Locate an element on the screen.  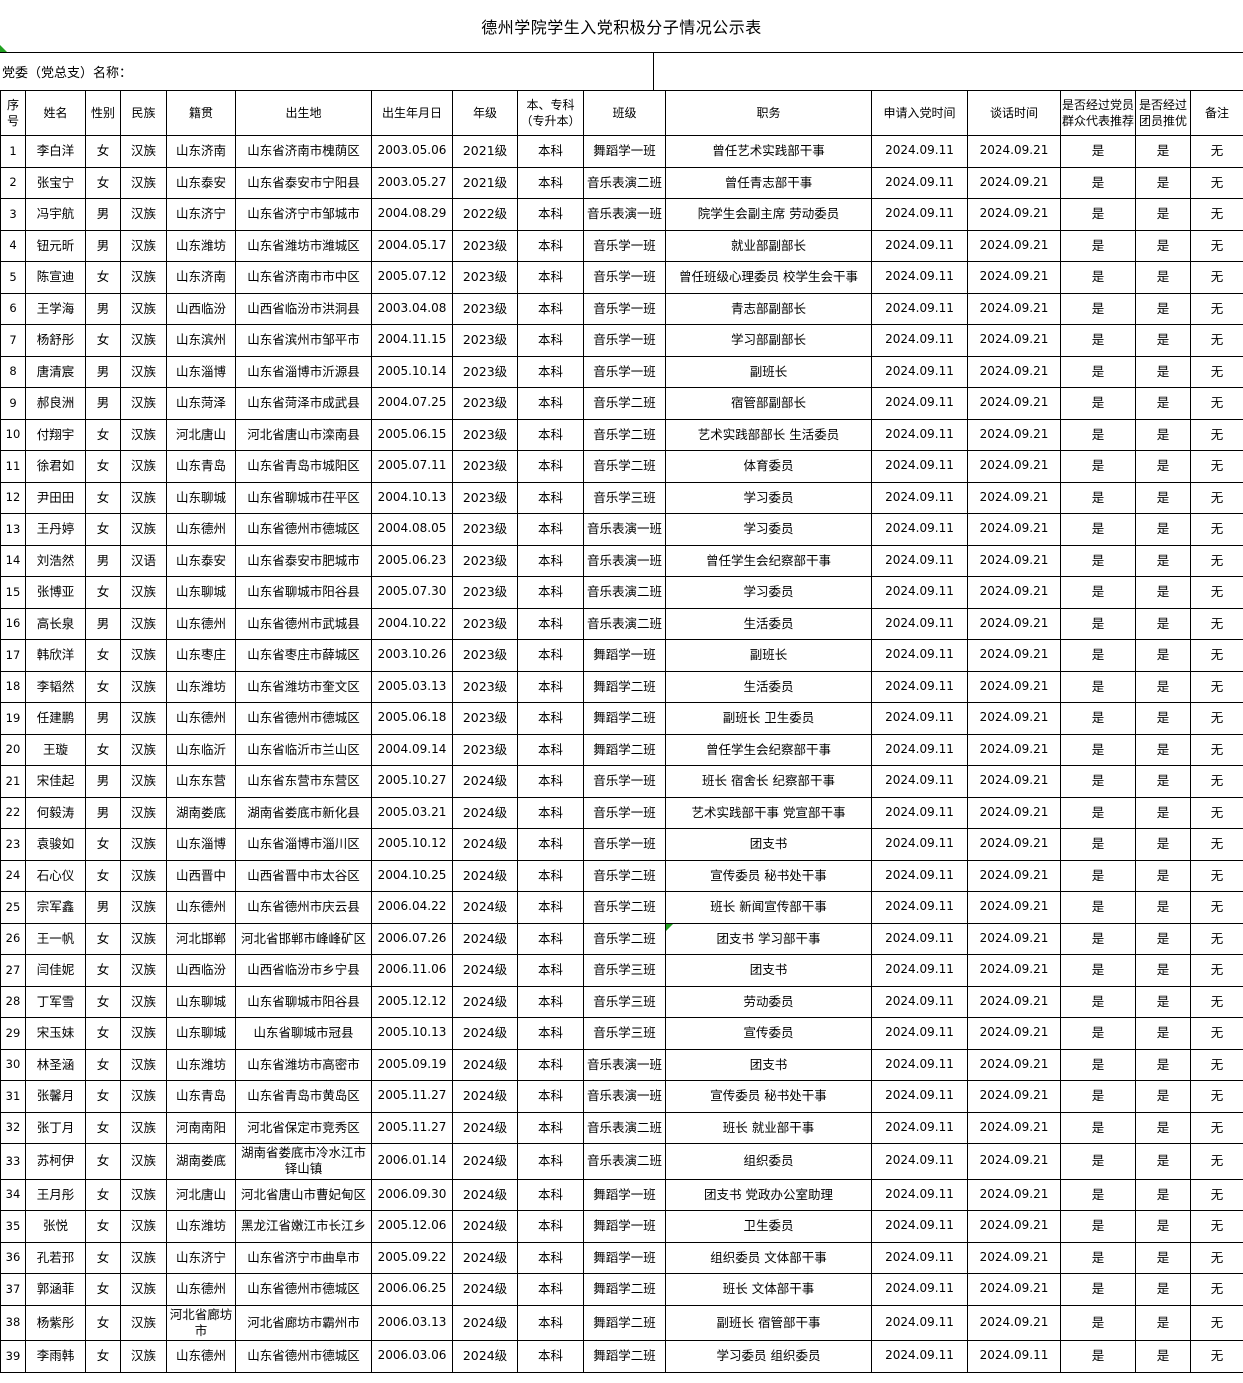
cell-position: 曾任学生会纪察部干事 is located at coordinates (768, 560).